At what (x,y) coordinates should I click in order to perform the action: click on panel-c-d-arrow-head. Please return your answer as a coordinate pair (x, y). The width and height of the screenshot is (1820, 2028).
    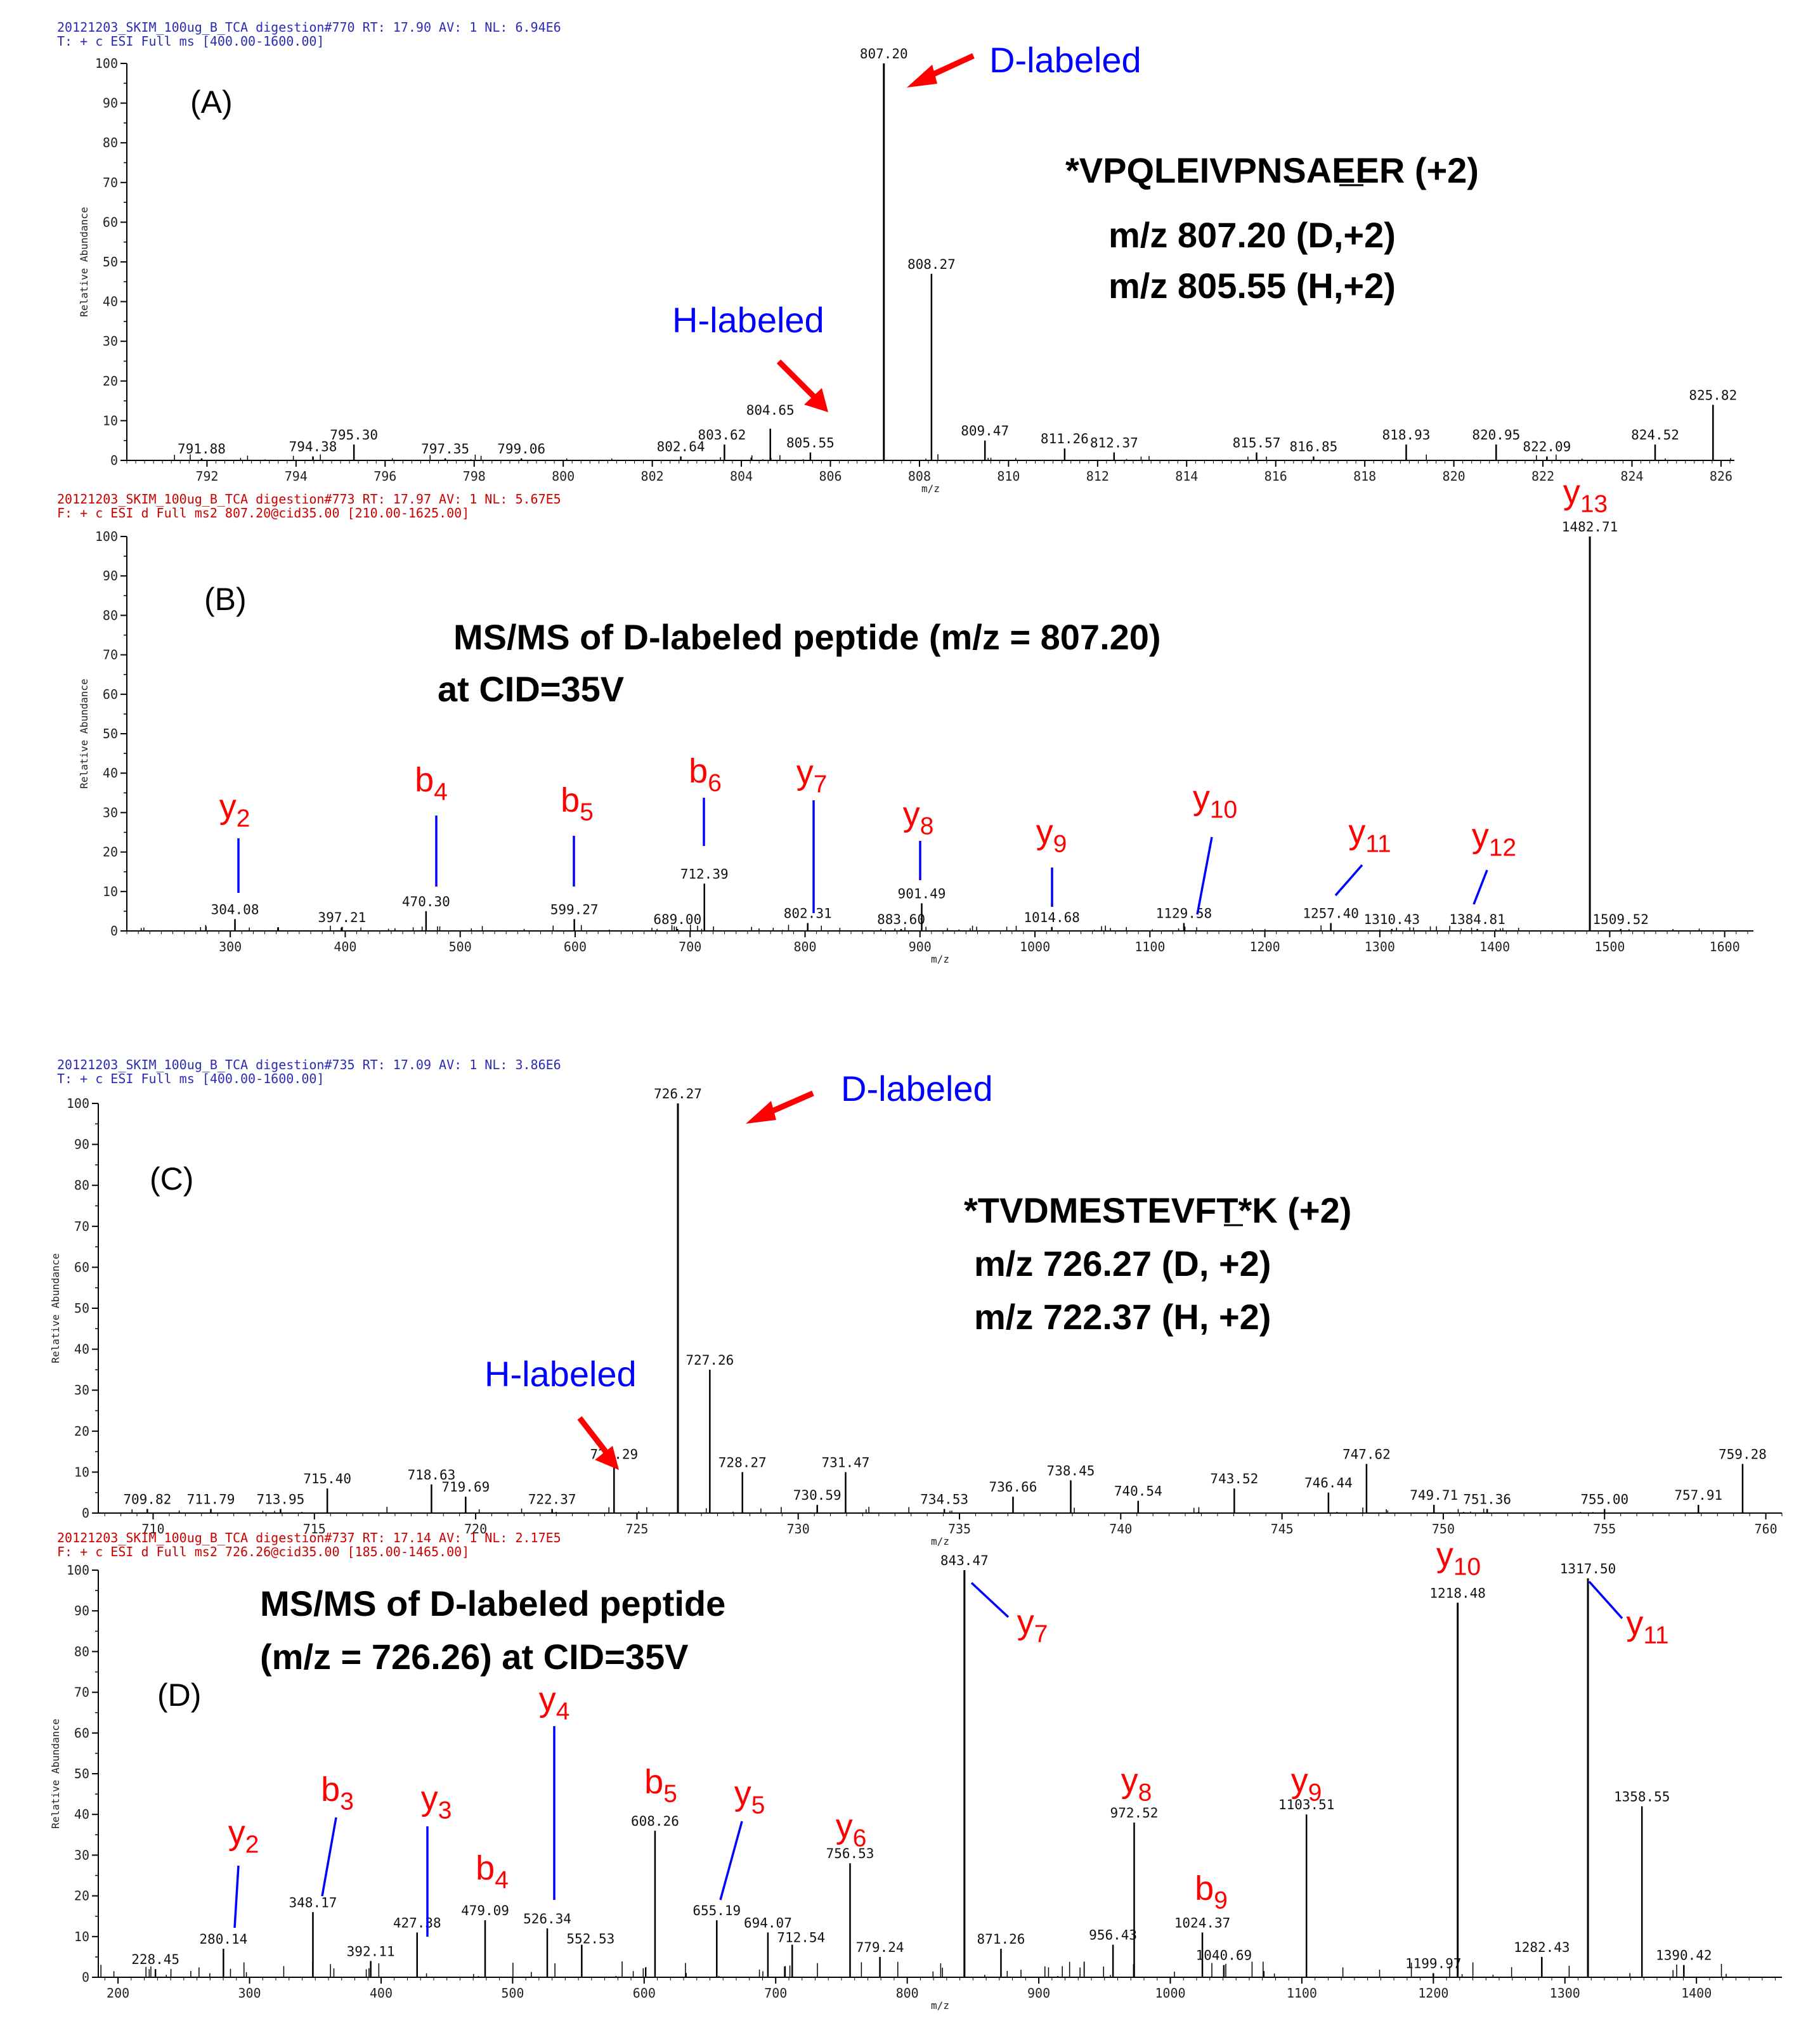
    Looking at the image, I should click on (761, 1112).